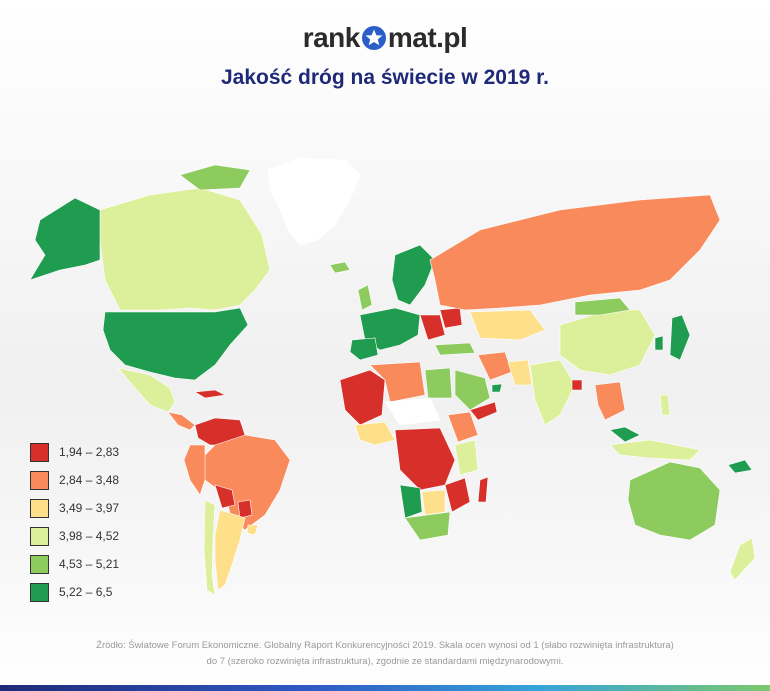  I want to click on legend-item: 3,49 – 3,97, so click(74, 508).